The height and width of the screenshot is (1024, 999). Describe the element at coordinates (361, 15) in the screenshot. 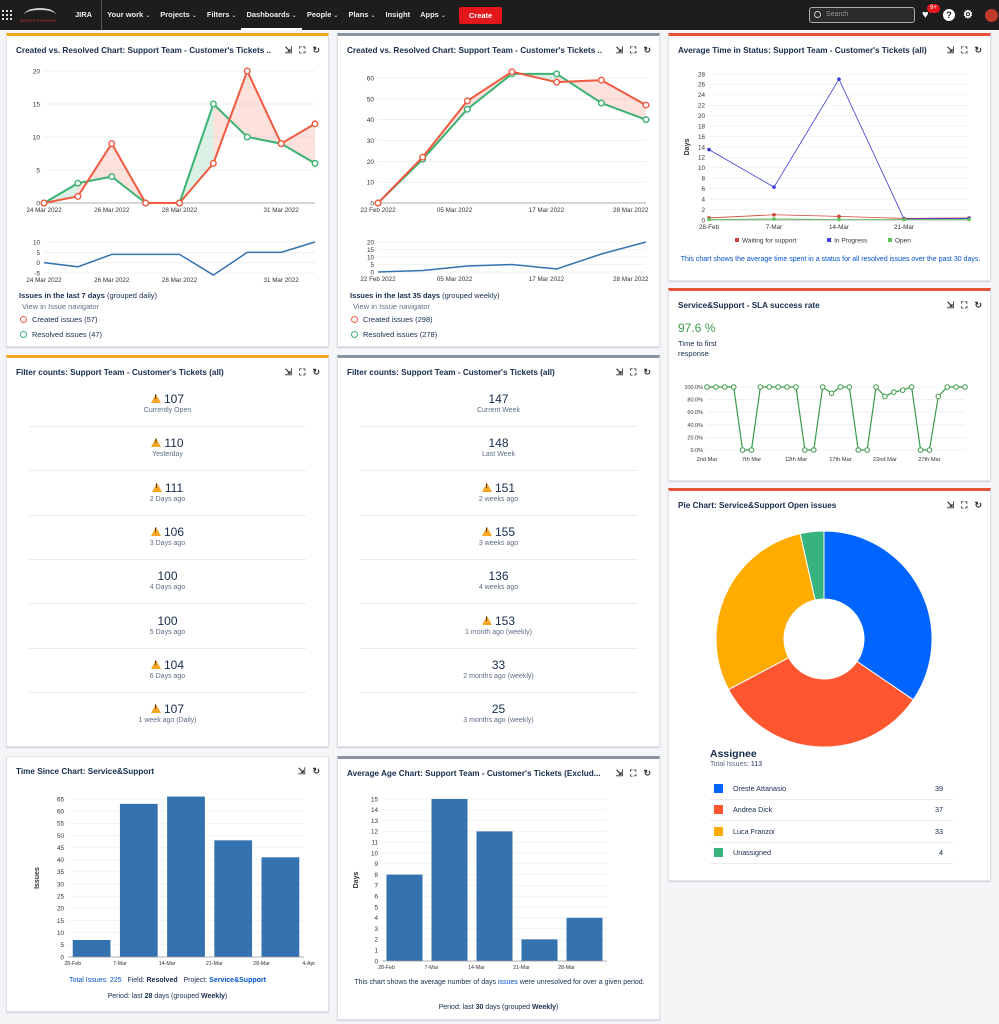

I see `nav-plans: Plans ⌄` at that location.